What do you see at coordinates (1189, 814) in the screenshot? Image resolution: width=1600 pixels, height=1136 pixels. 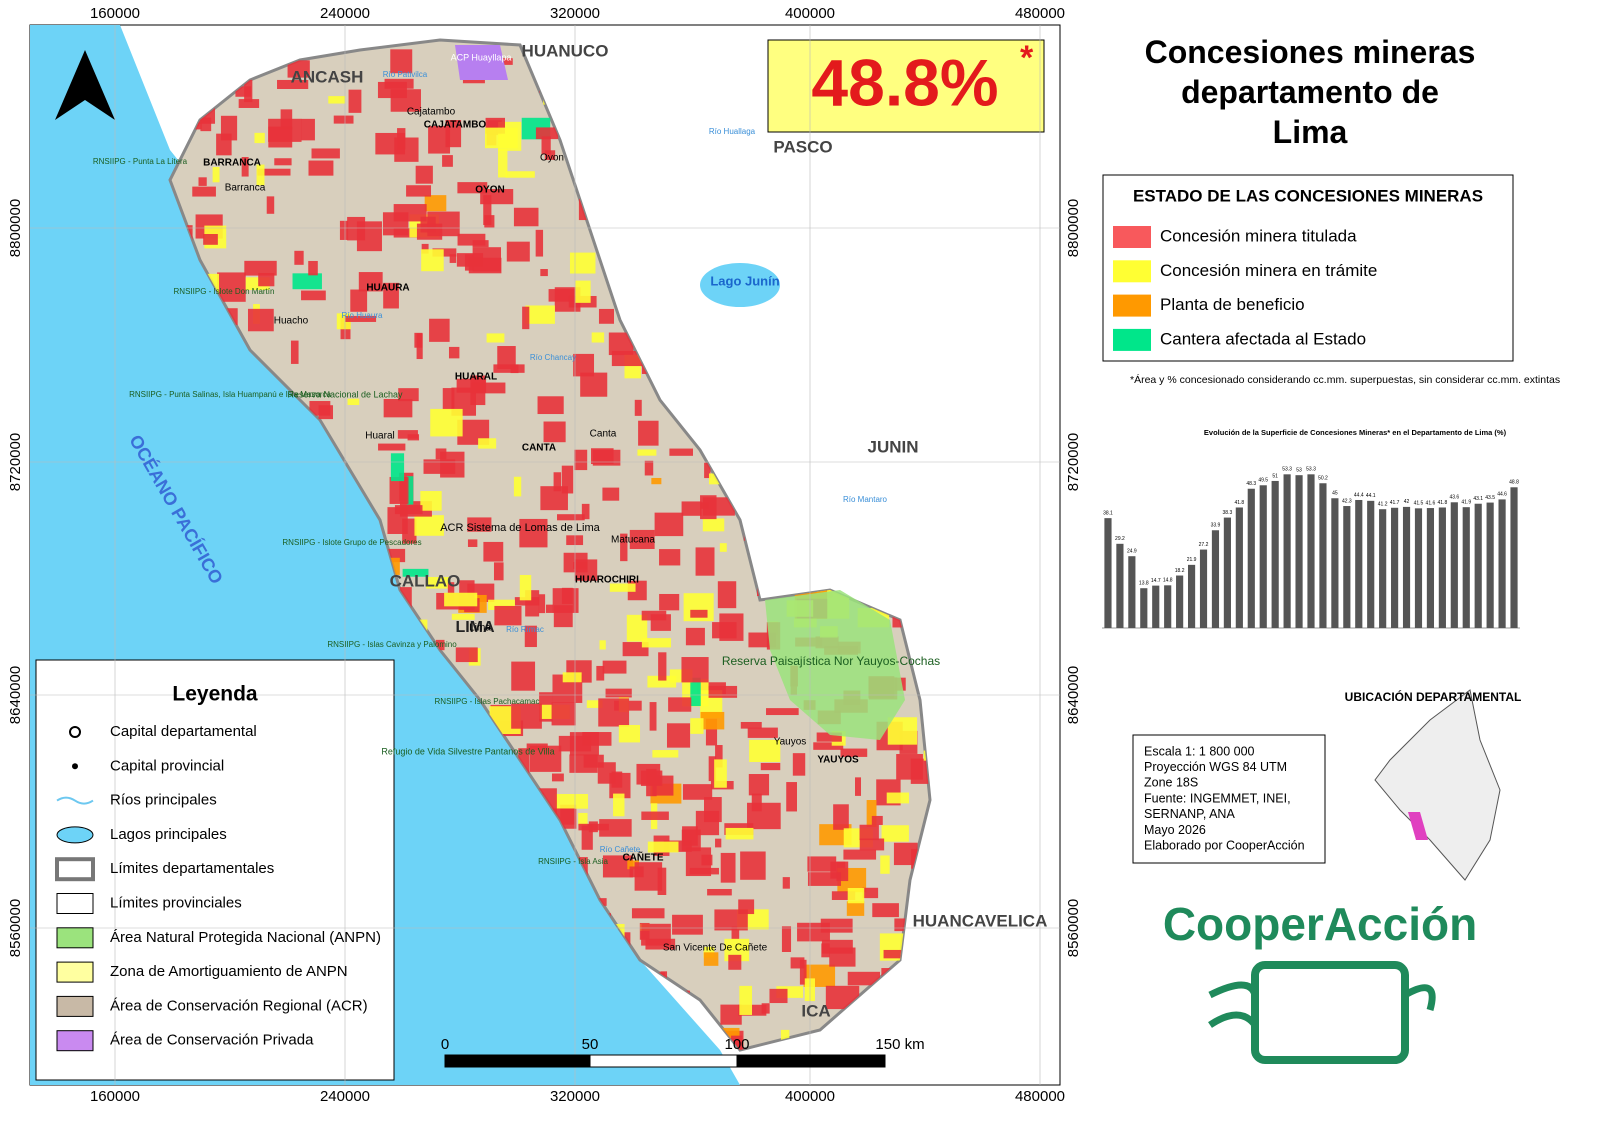 I see `info-line: SERNANP, ANA` at bounding box center [1189, 814].